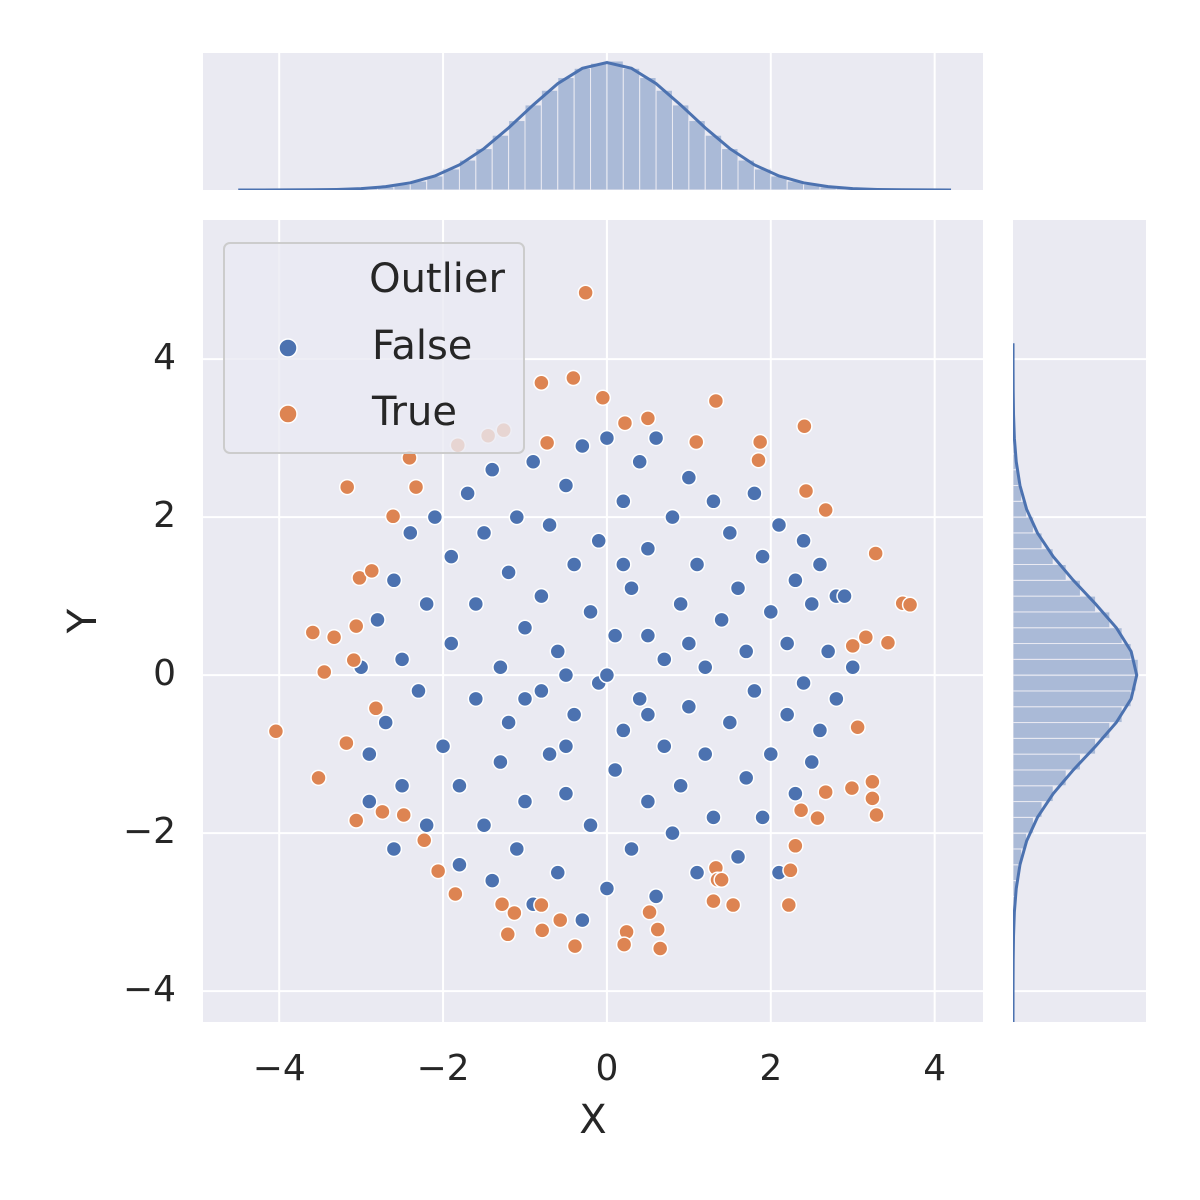  Describe the element at coordinates (164, 357) in the screenshot. I see `y-tick-label: 4` at that location.